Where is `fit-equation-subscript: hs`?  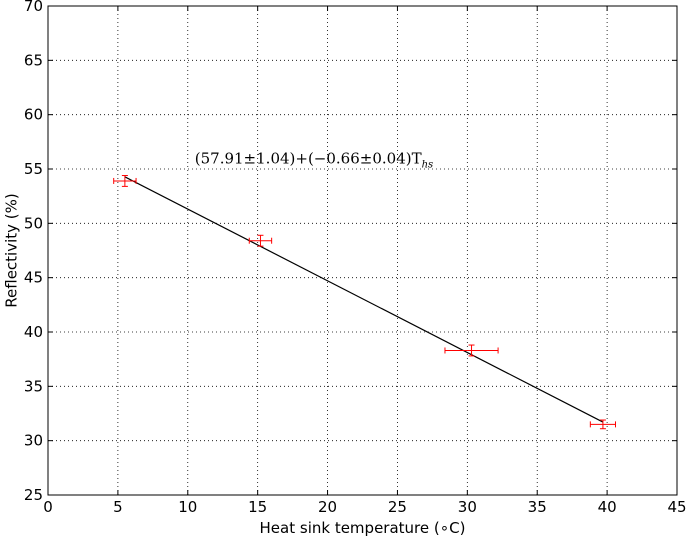 fit-equation-subscript: hs is located at coordinates (428, 165).